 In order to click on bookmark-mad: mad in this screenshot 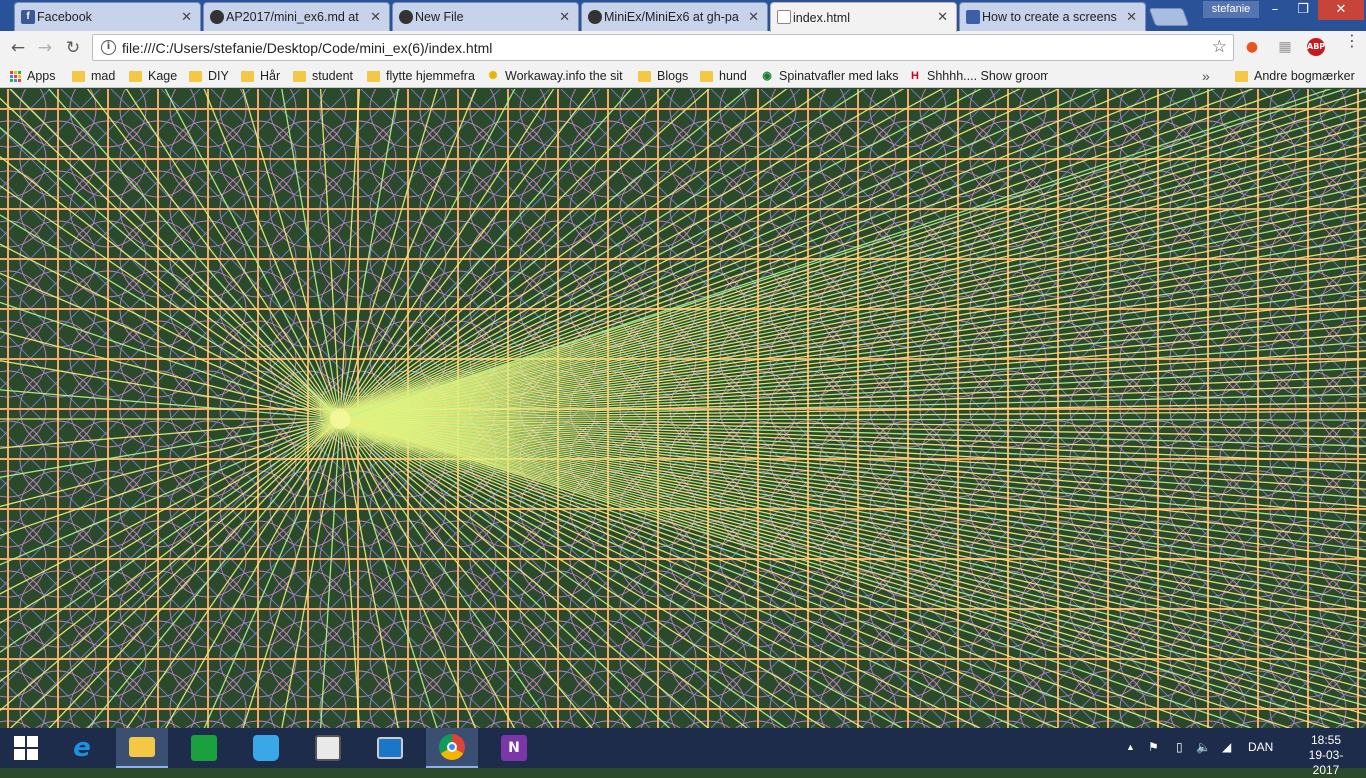, I will do `click(93, 76)`.